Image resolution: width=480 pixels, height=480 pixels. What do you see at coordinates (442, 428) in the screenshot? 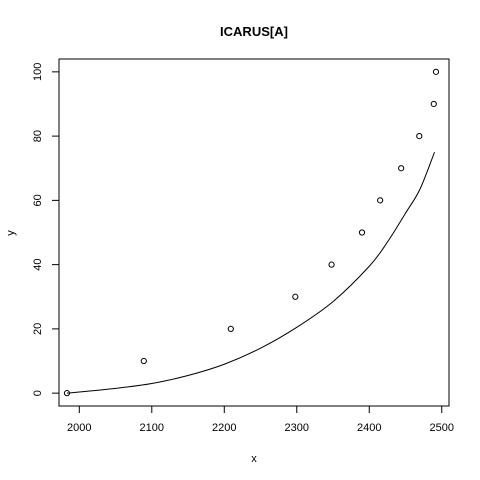
I see `x-tick-label-2500: 2500` at bounding box center [442, 428].